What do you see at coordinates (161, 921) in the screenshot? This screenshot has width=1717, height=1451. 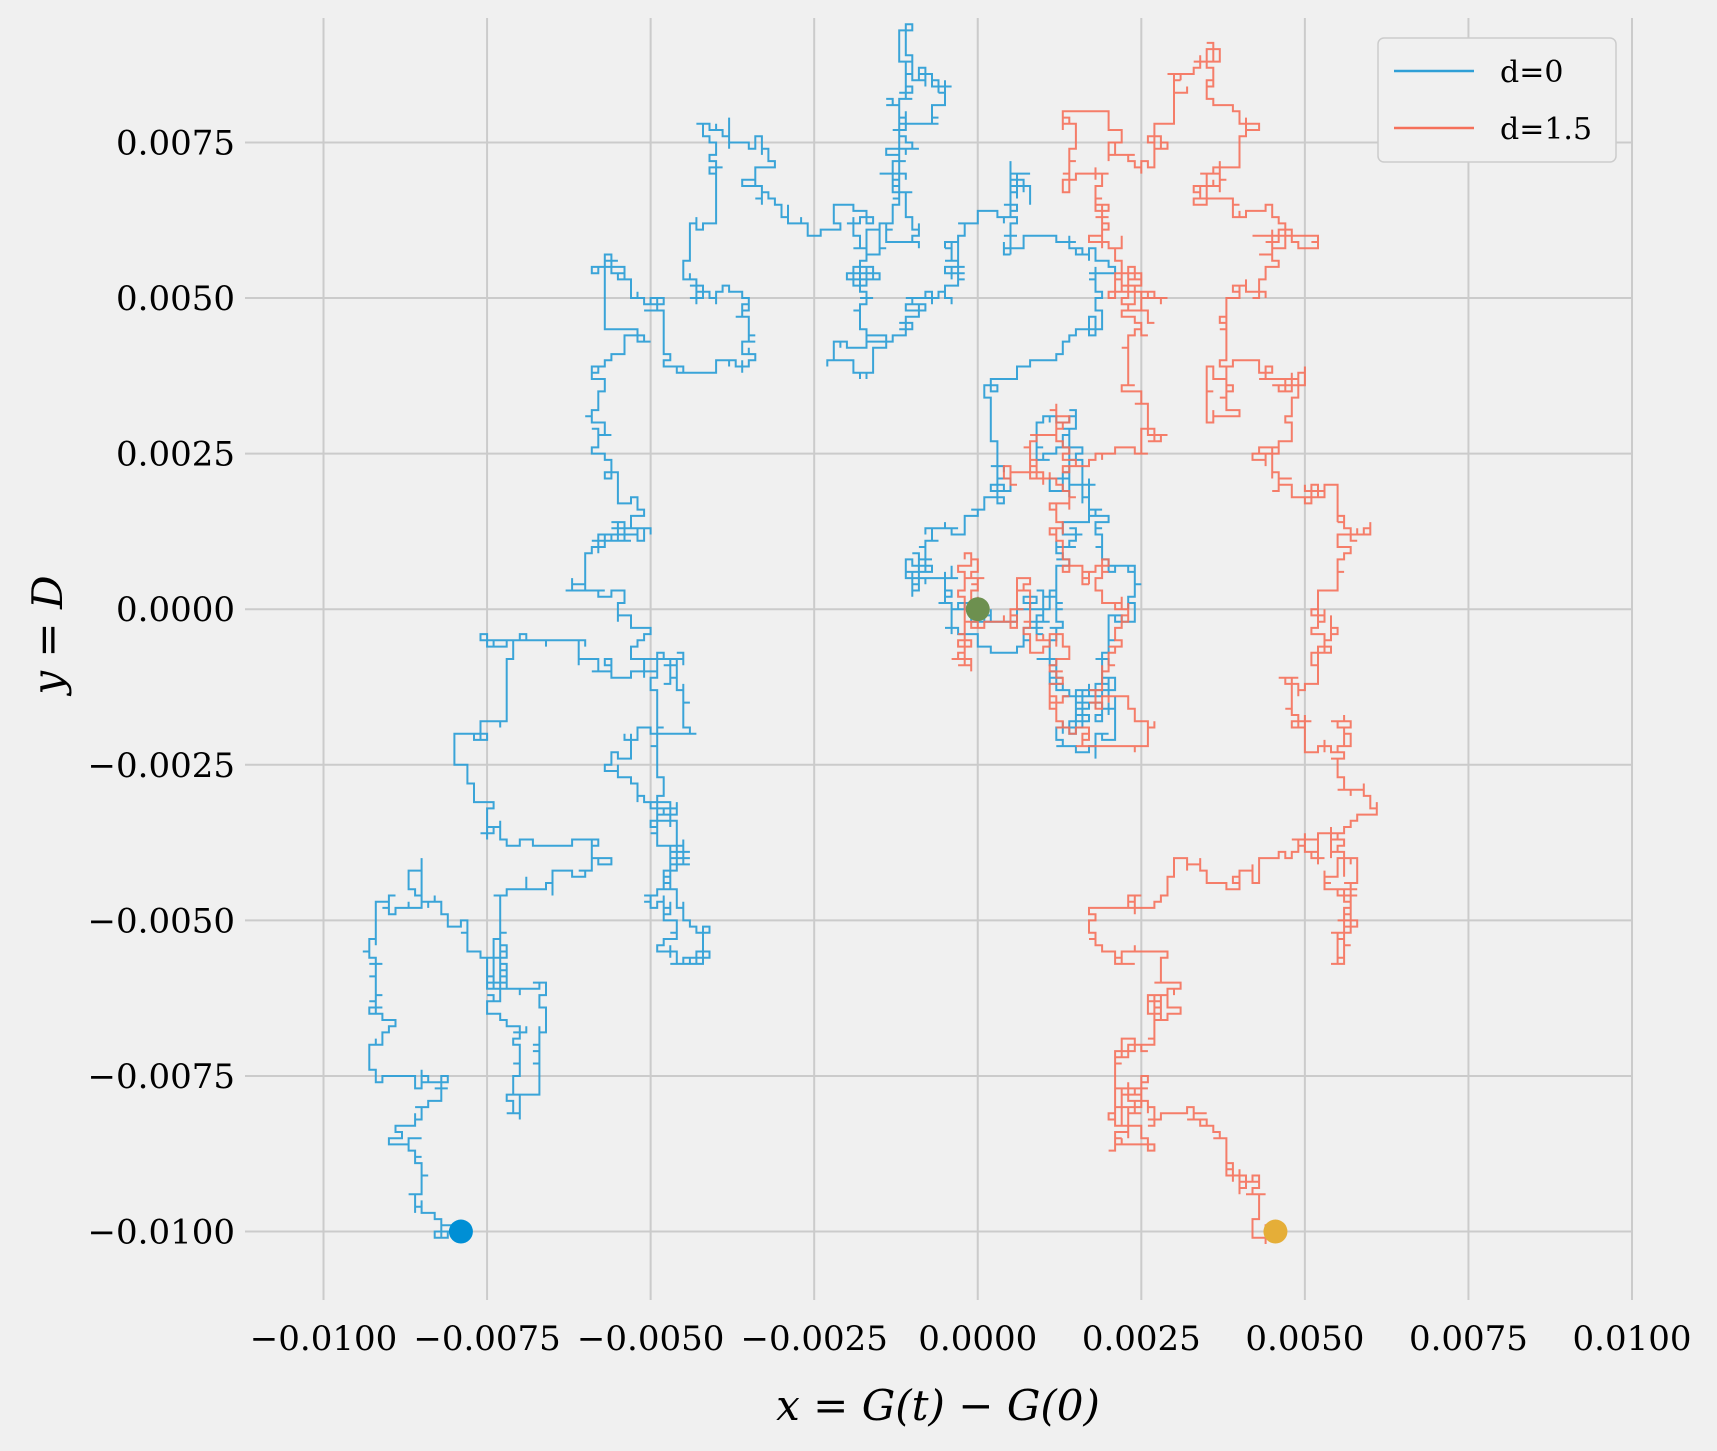 I see `y-tick-label: −0.0050` at bounding box center [161, 921].